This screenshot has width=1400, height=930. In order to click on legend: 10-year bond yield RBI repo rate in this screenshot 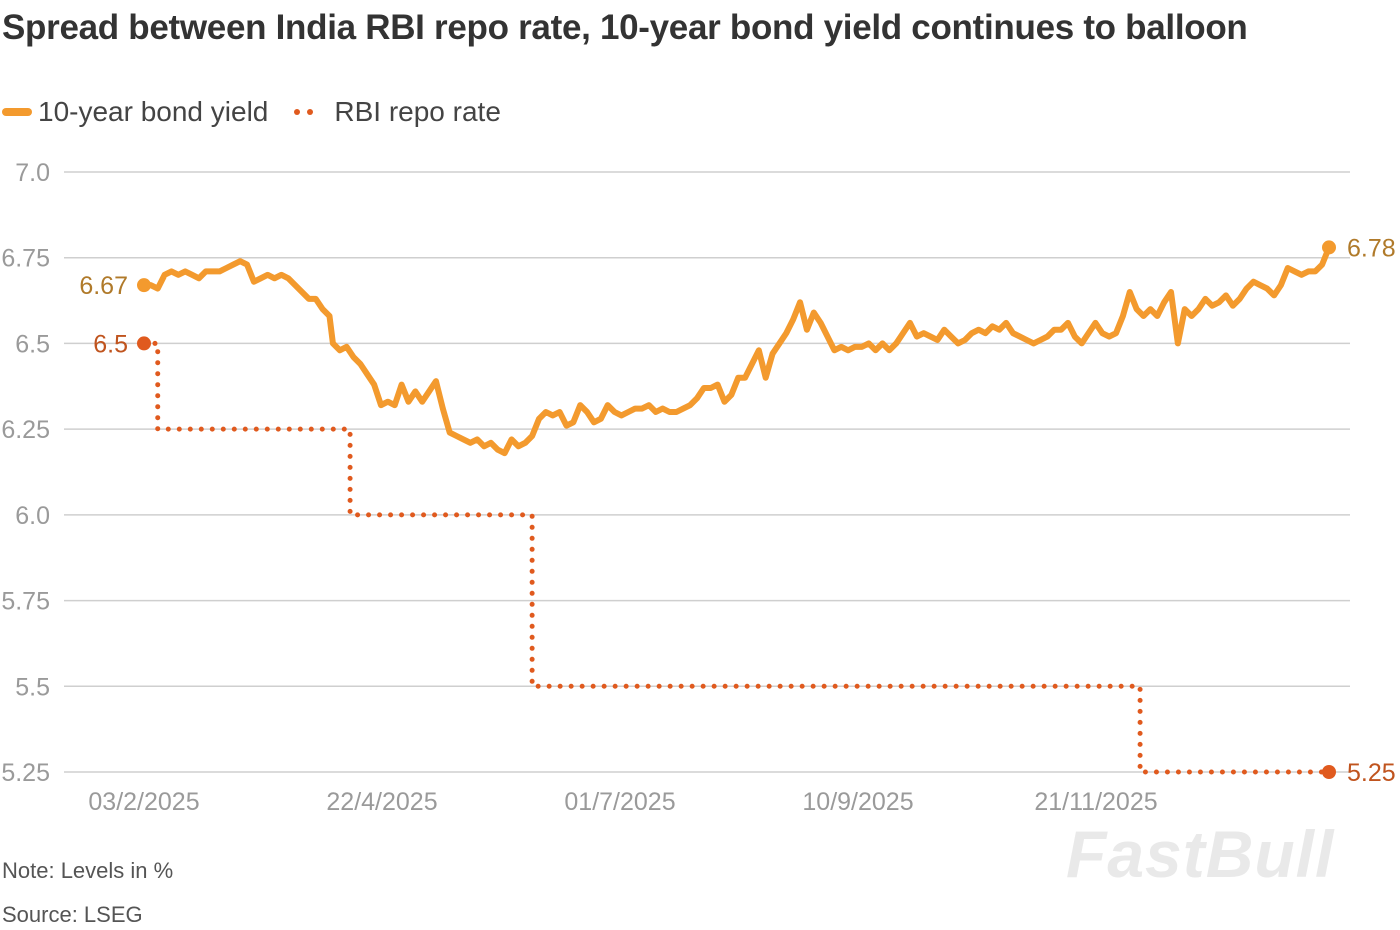, I will do `click(264, 112)`.